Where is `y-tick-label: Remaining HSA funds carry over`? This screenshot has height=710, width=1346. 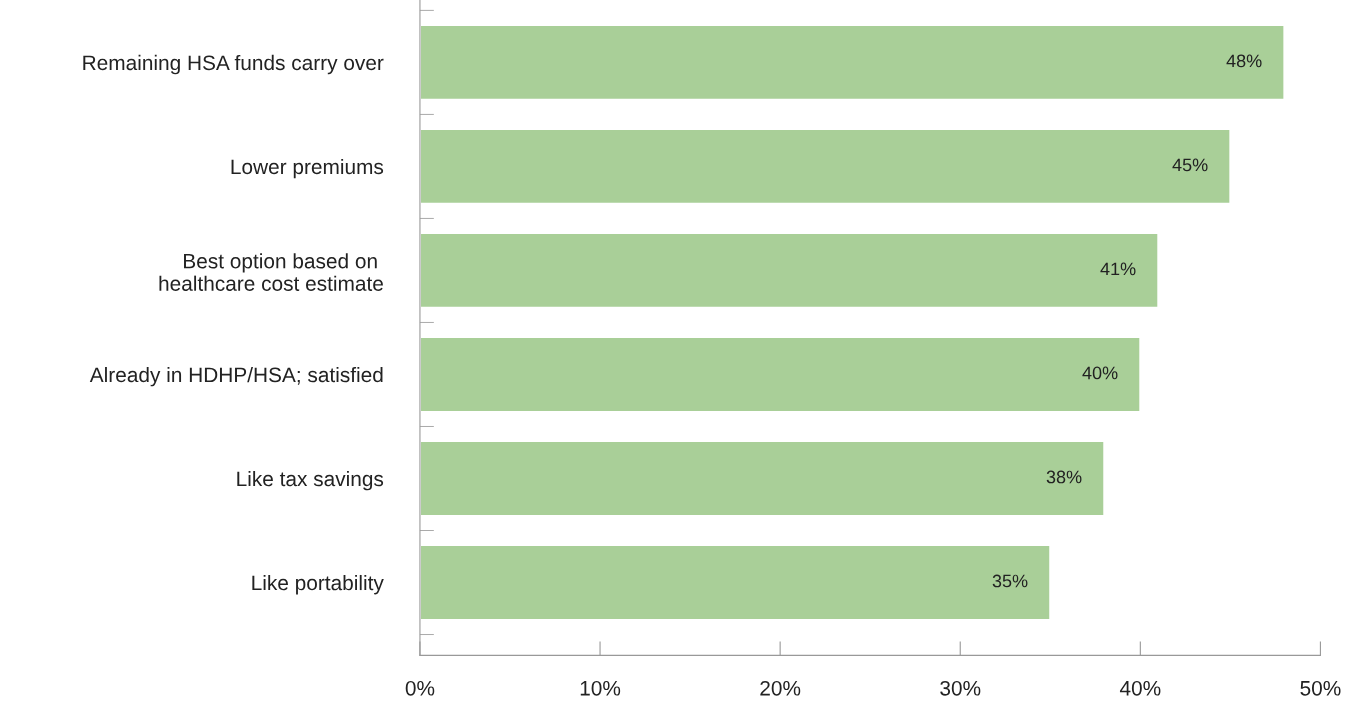 y-tick-label: Remaining HSA funds carry over is located at coordinates (233, 64).